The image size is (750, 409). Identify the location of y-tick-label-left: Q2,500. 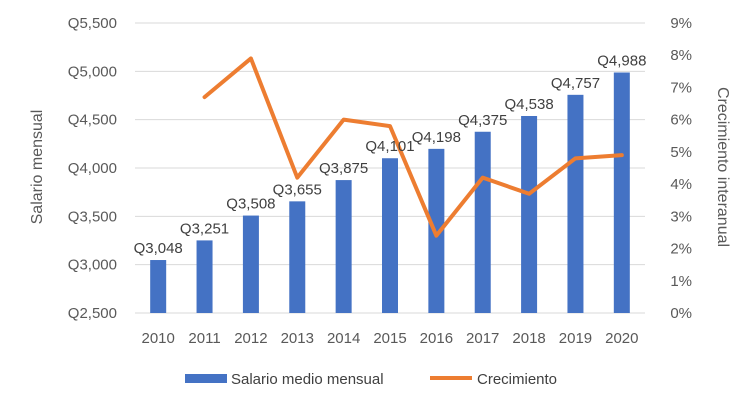
(92, 313).